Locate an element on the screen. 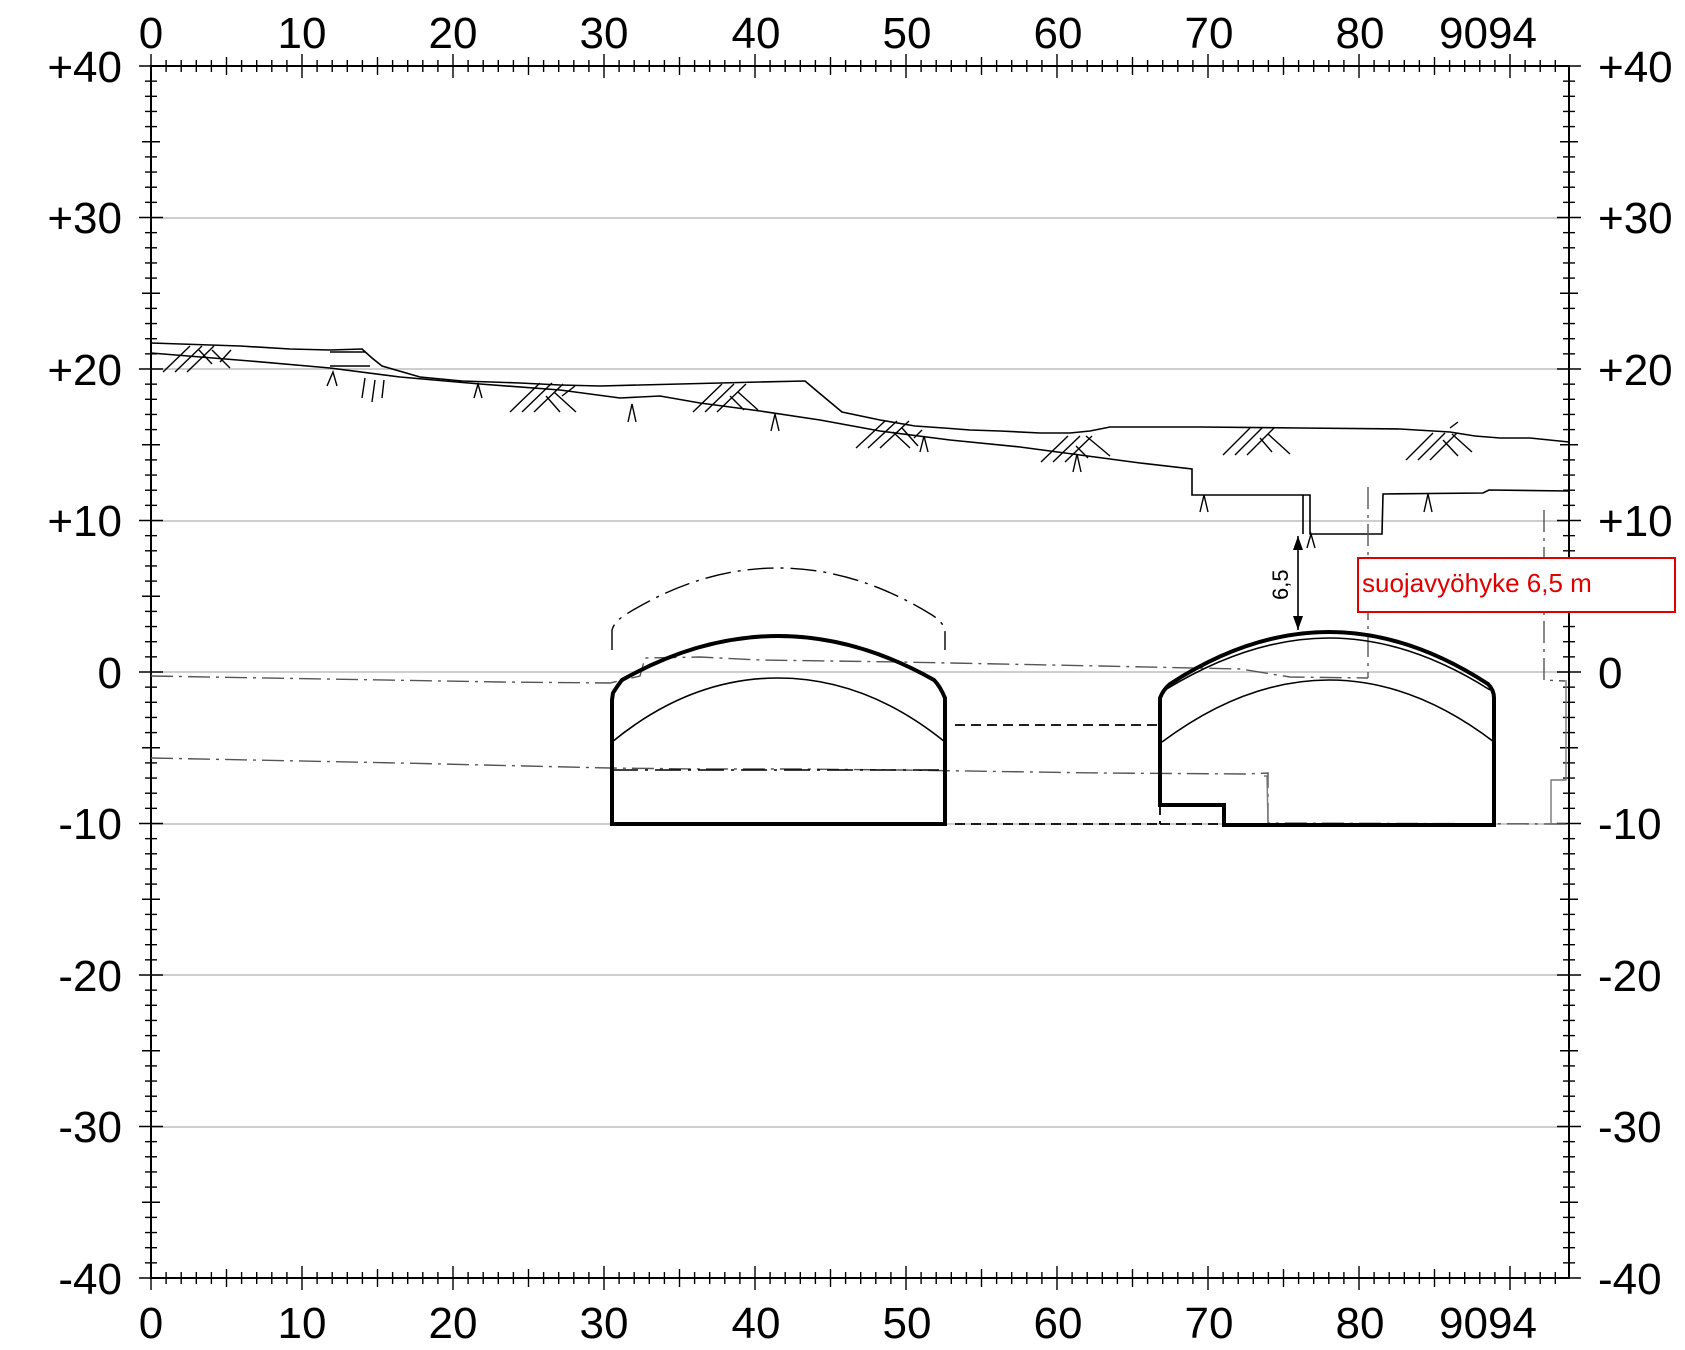 Image resolution: width=1685 pixels, height=1350 pixels. x-tick-top: 80 is located at coordinates (1360, 33).